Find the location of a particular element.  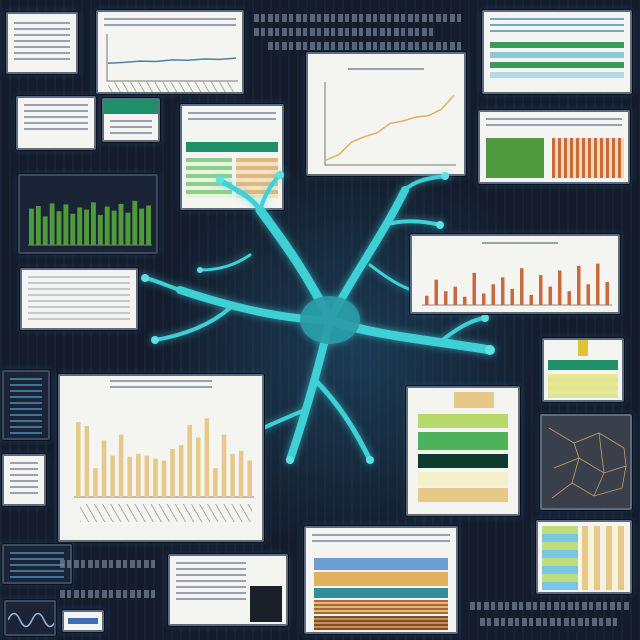

green-layer-panel is located at coordinates (463, 451).